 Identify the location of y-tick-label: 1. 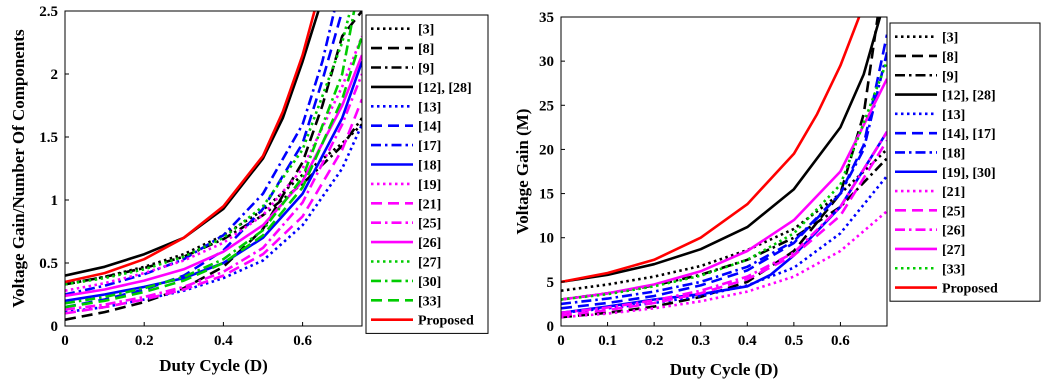
(55, 201).